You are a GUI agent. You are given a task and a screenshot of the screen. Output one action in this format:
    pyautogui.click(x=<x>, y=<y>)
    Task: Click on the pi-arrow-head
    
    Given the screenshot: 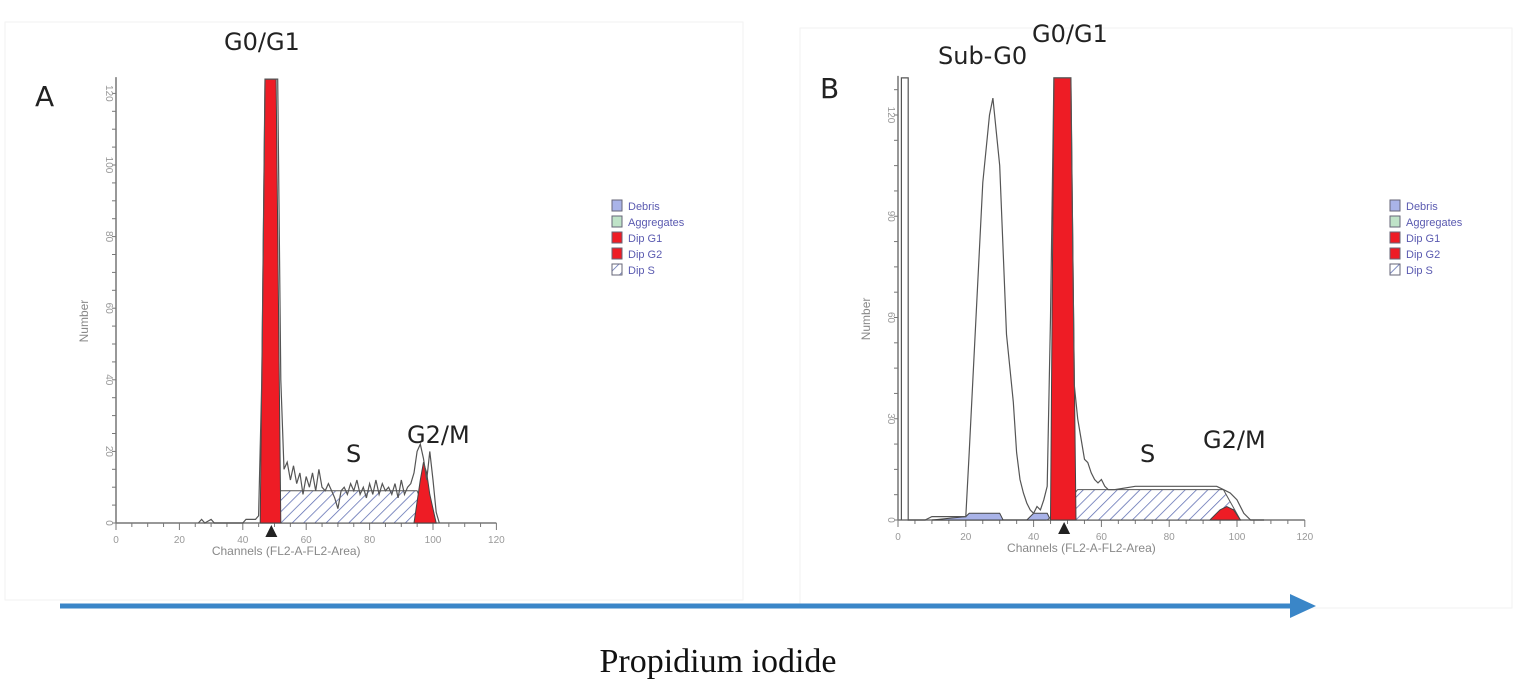 What is the action you would take?
    pyautogui.click(x=1303, y=606)
    